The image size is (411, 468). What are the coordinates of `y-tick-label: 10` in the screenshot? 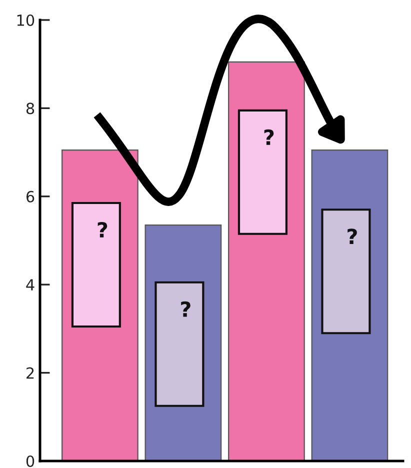 It's located at (25, 20).